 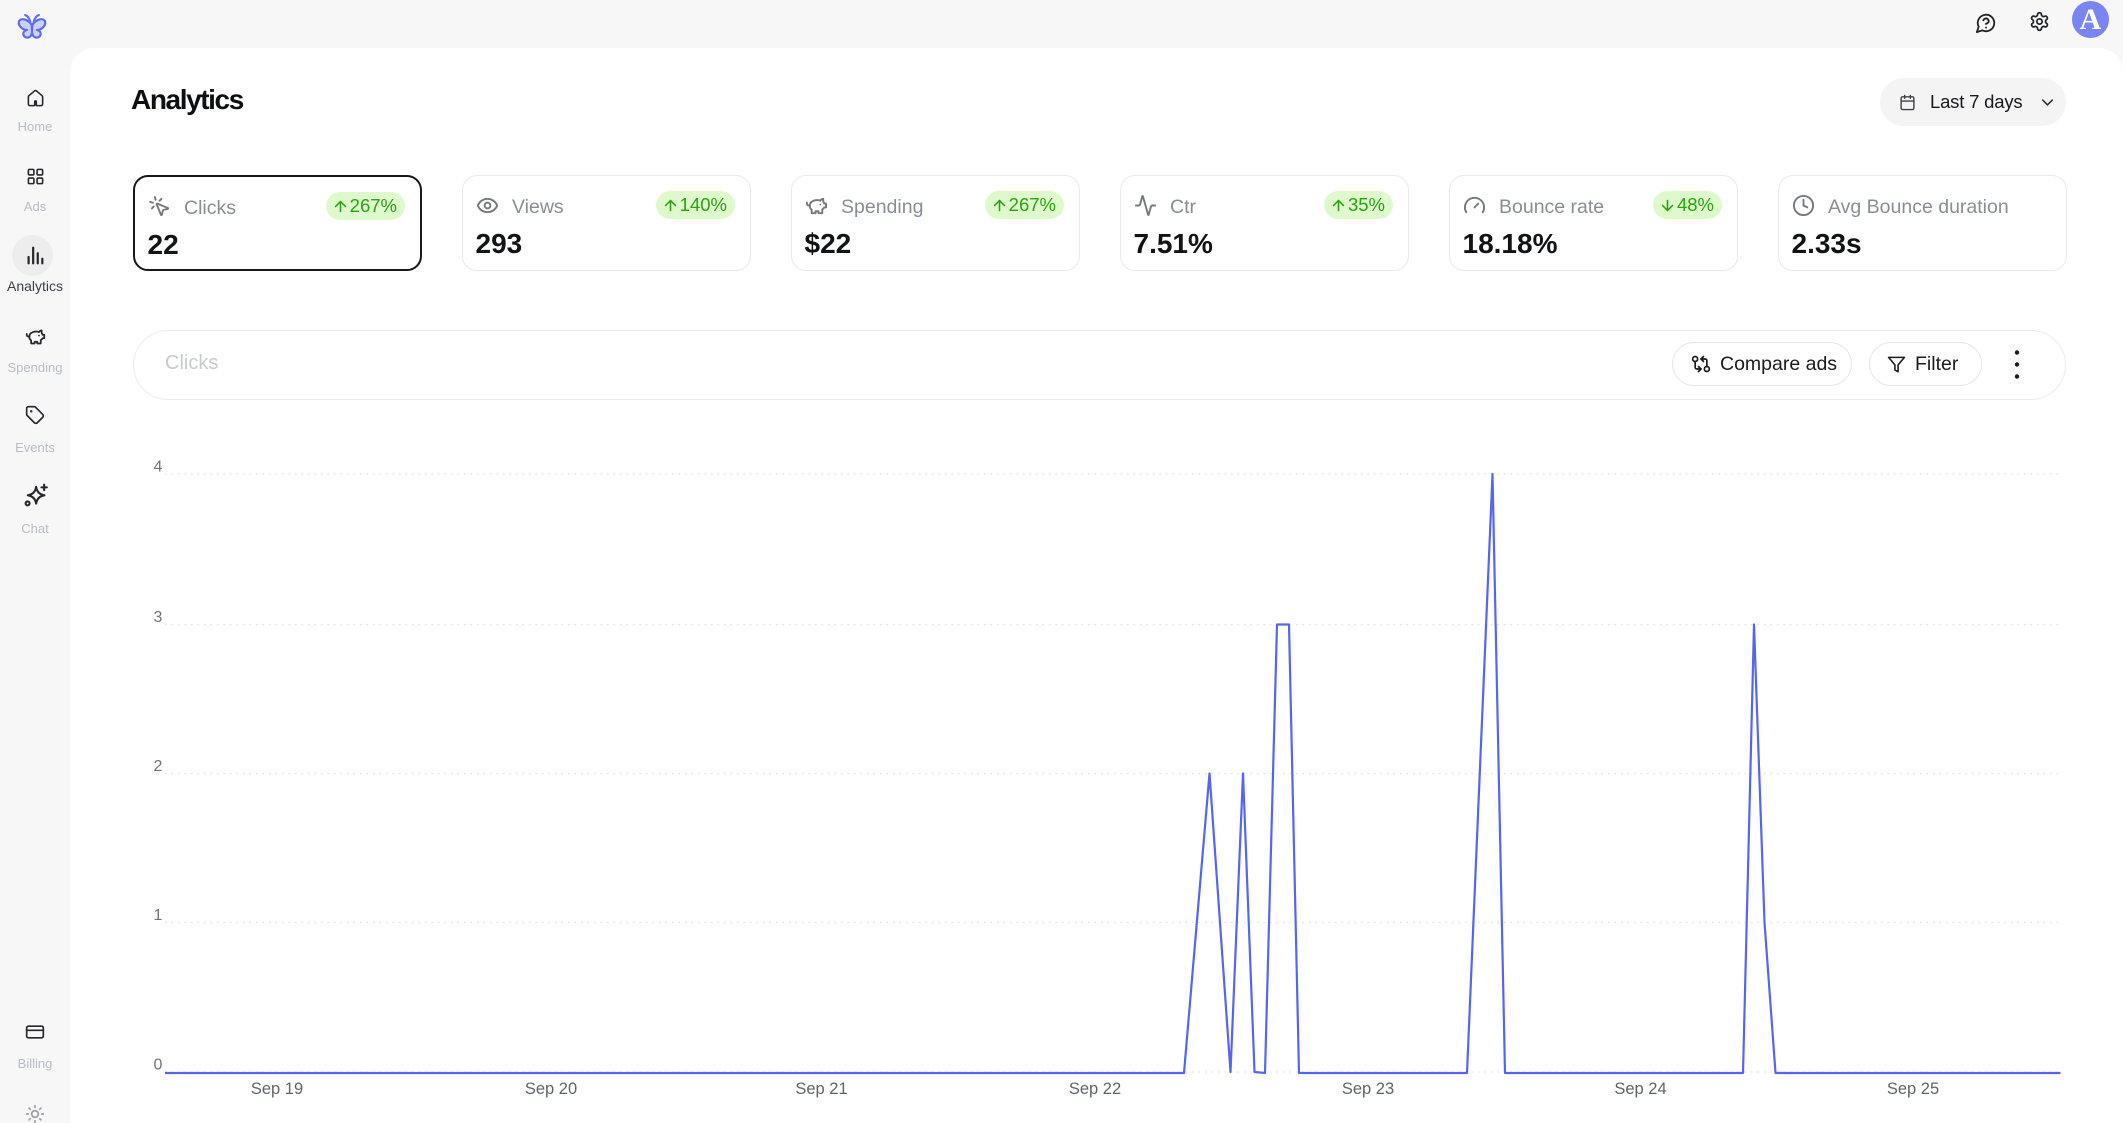 What do you see at coordinates (1368, 1089) in the screenshot?
I see `svg-text: Sep 23` at bounding box center [1368, 1089].